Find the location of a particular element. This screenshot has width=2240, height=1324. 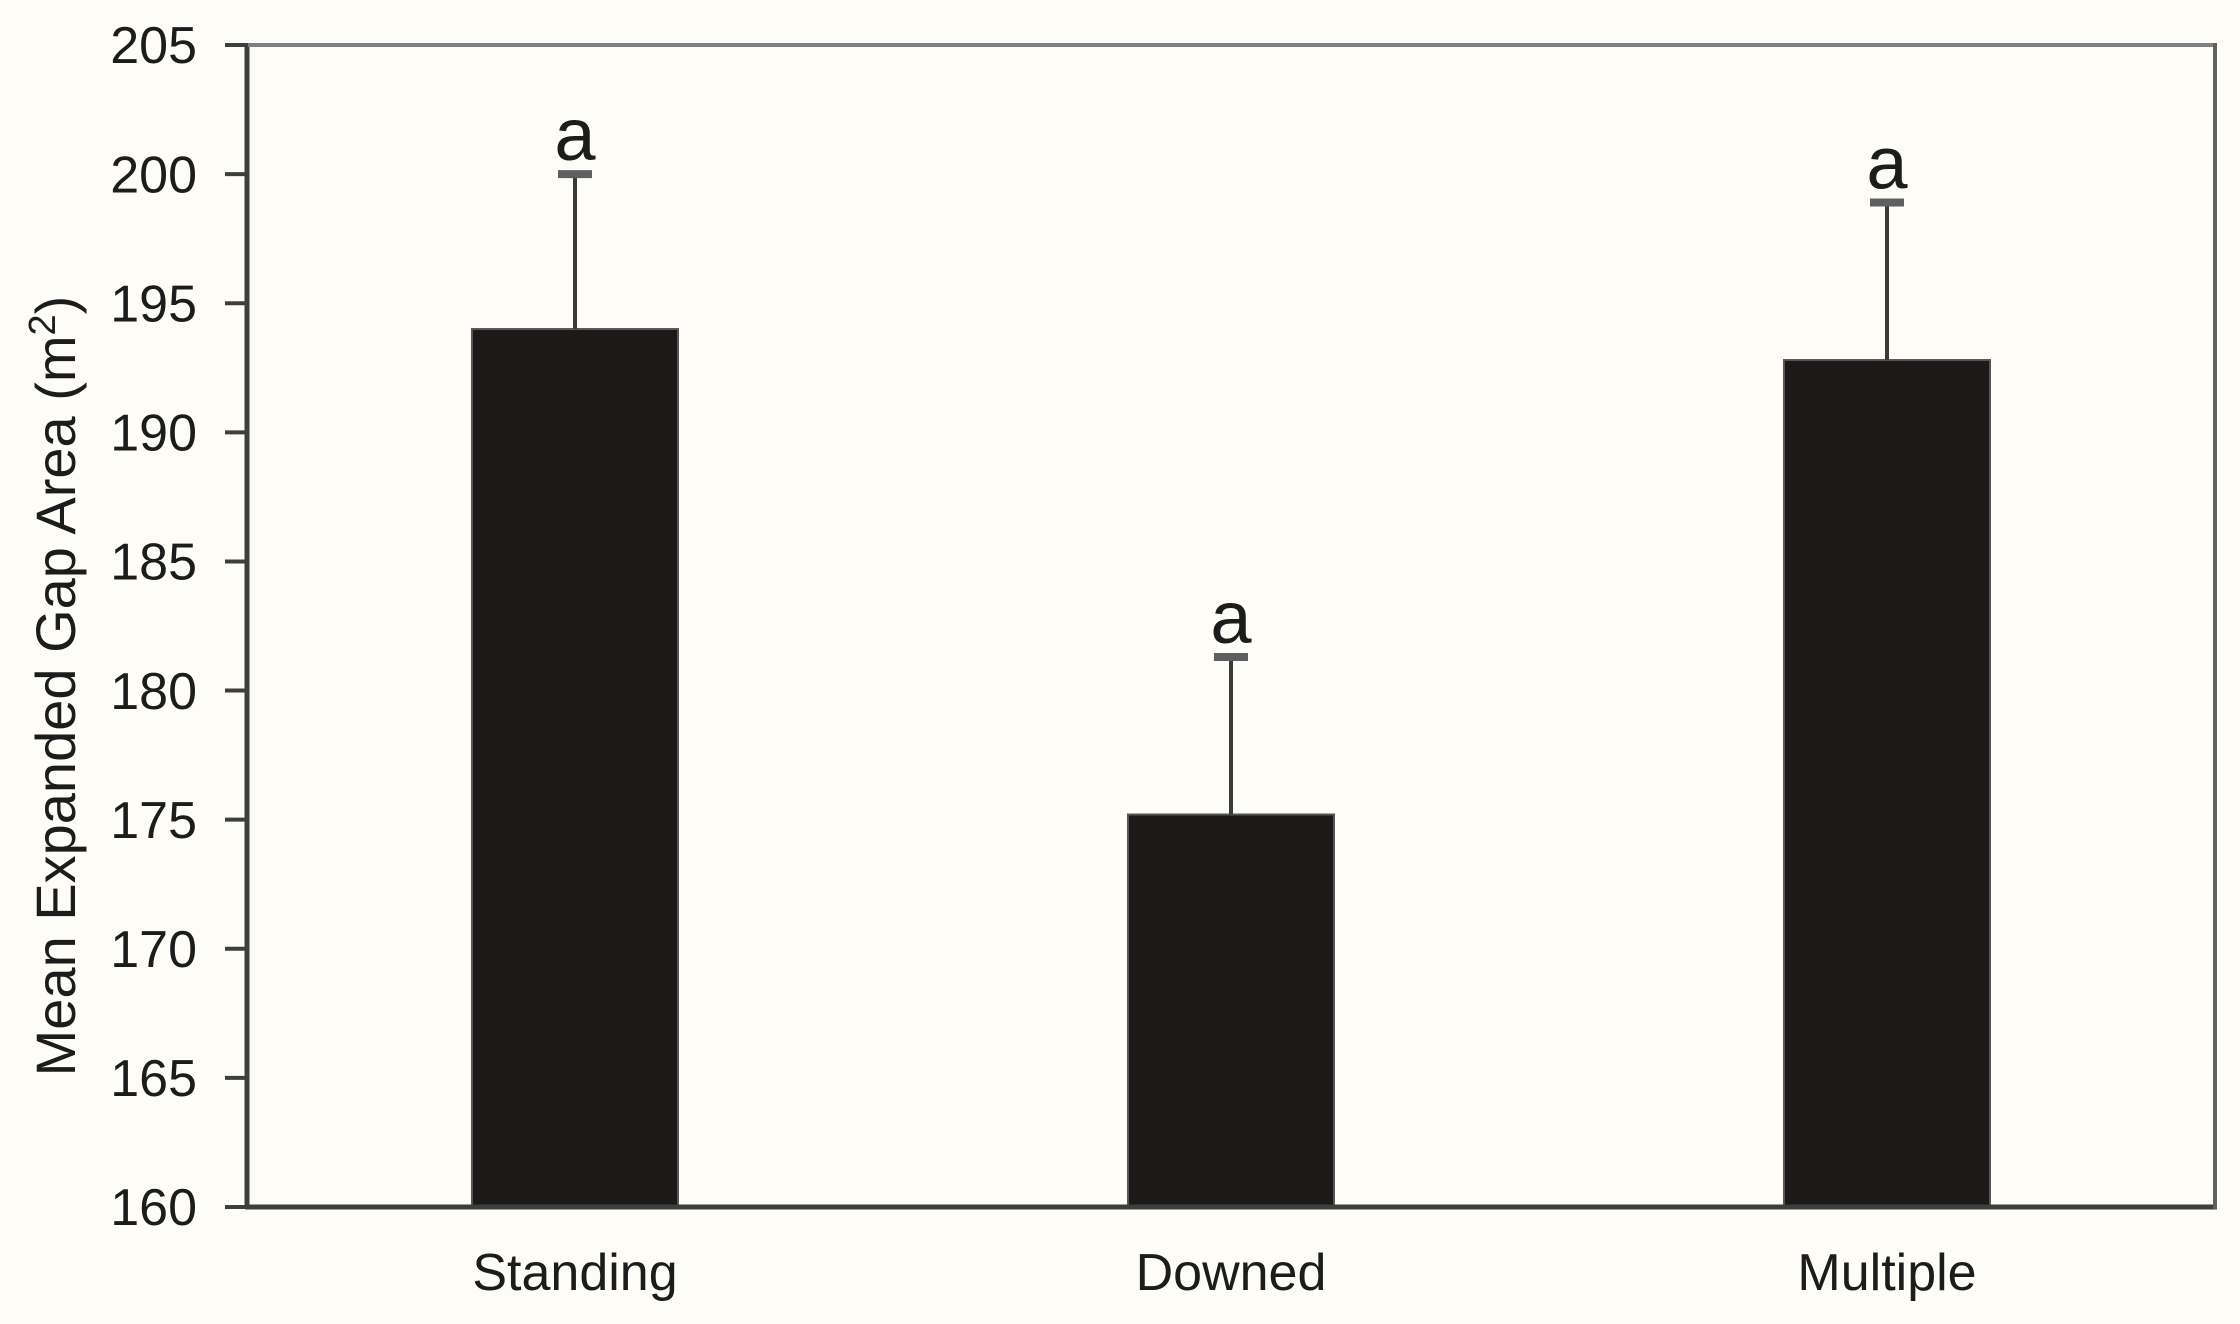

y-tick-label-195: 195 is located at coordinates (153, 304).